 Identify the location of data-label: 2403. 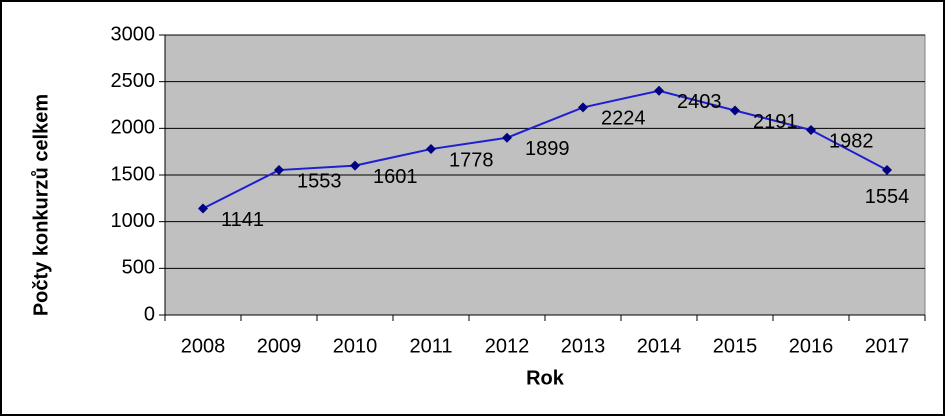
(699, 102).